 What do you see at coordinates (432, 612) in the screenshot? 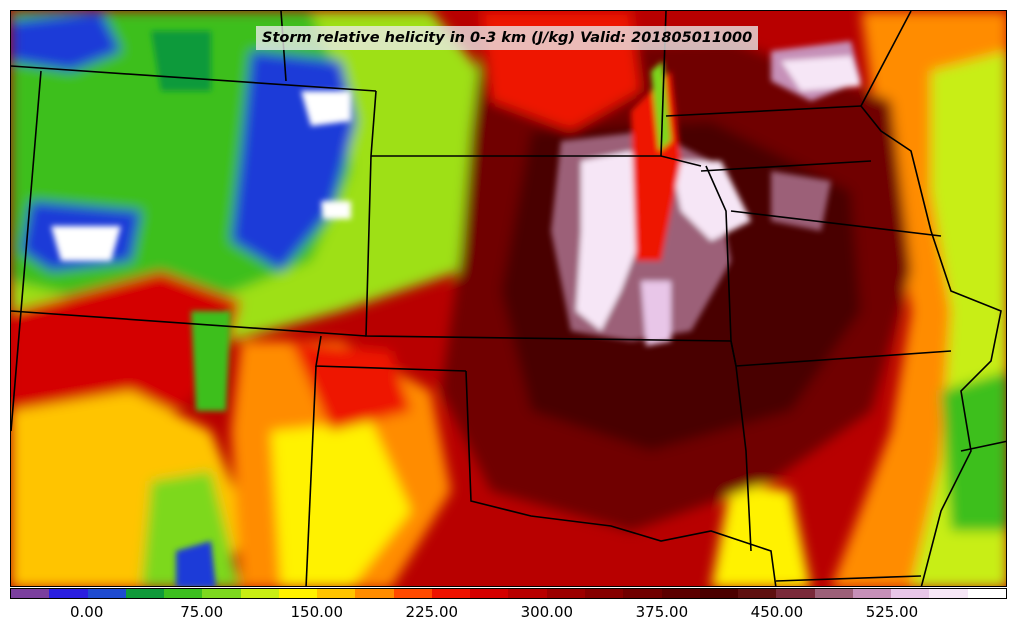
I see `colorbar-tick-label: 225.00` at bounding box center [432, 612].